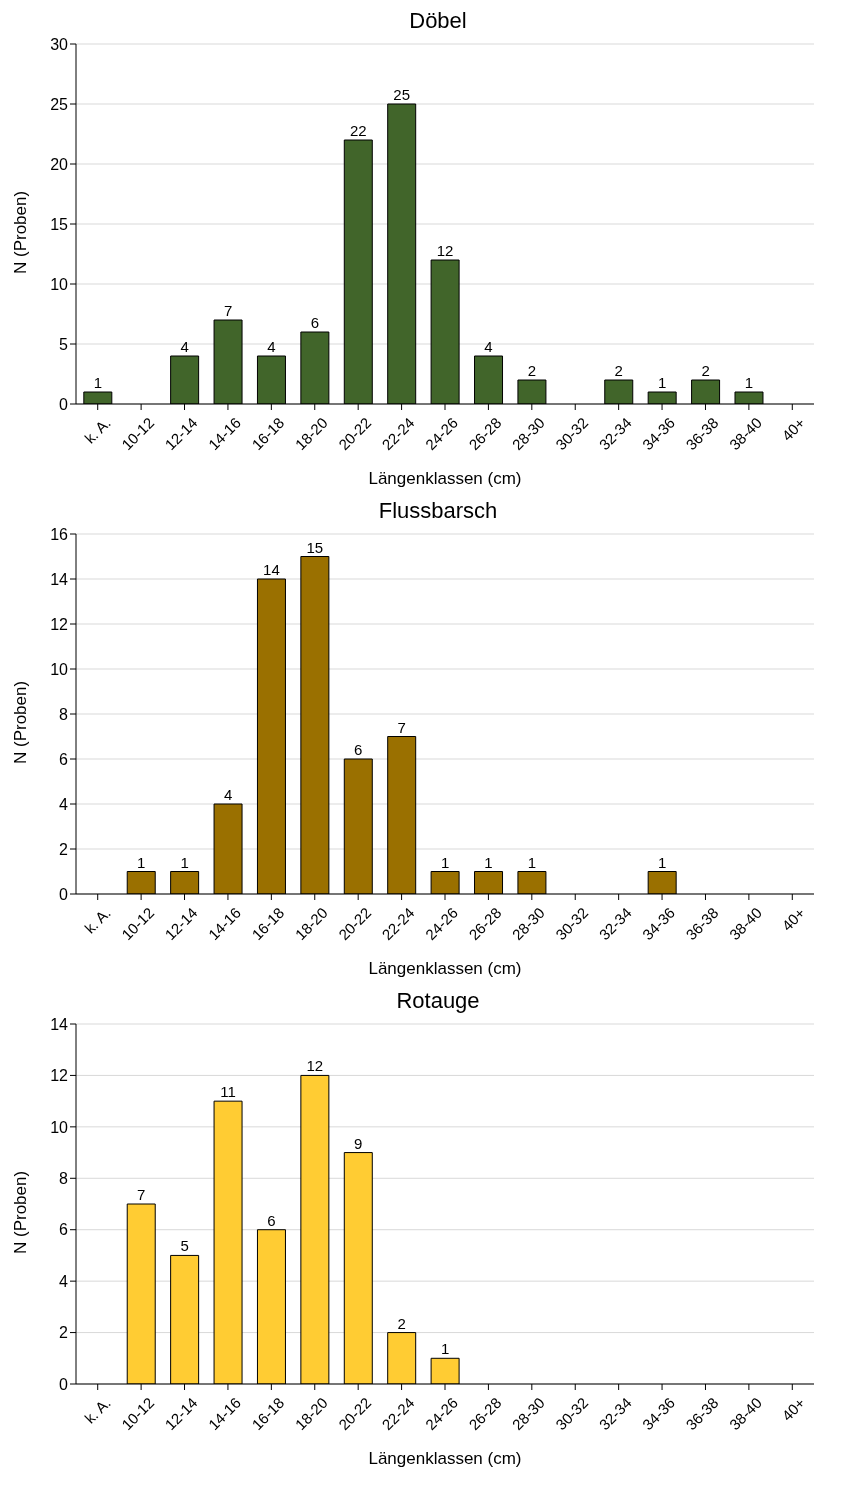 The image size is (852, 1495). What do you see at coordinates (228, 1092) in the screenshot?
I see `data-label: 11` at bounding box center [228, 1092].